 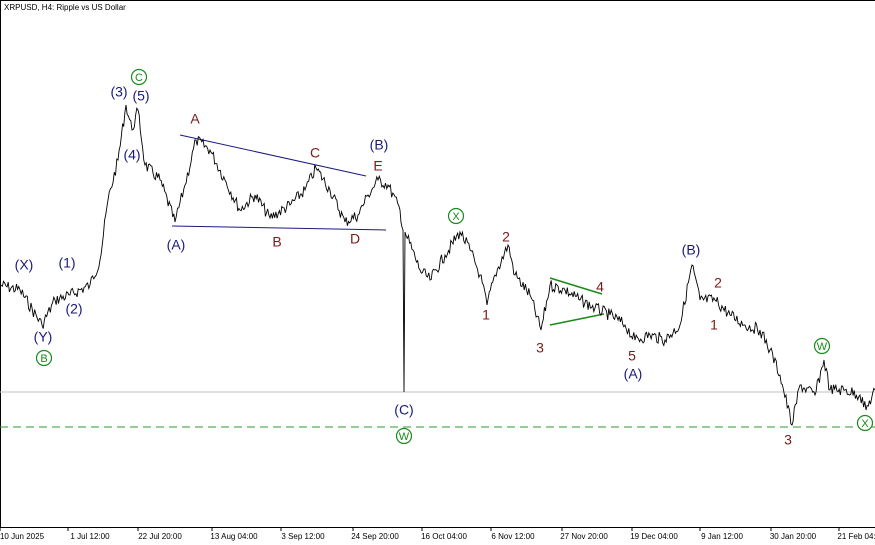 I want to click on wave-label: (C), so click(x=403, y=410).